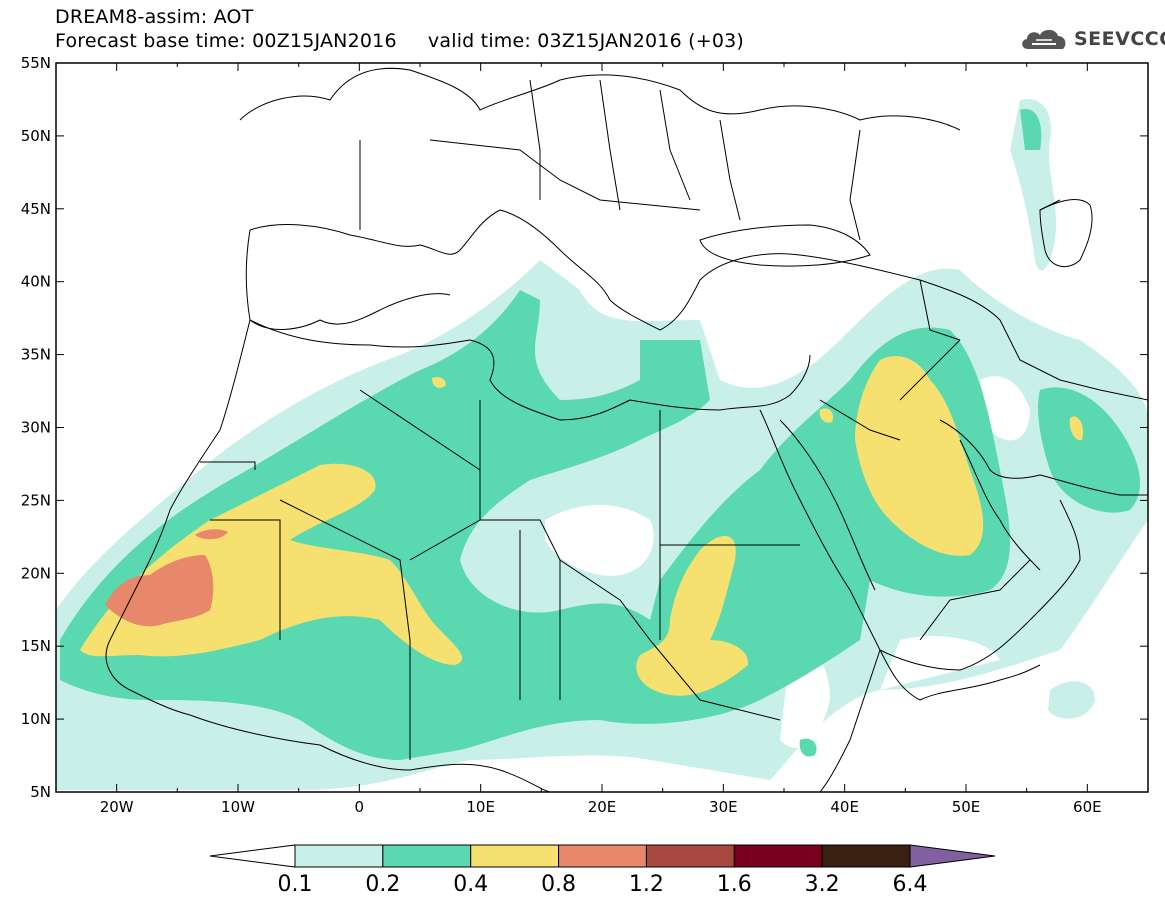  I want to click on lat-label: 20N, so click(36, 573).